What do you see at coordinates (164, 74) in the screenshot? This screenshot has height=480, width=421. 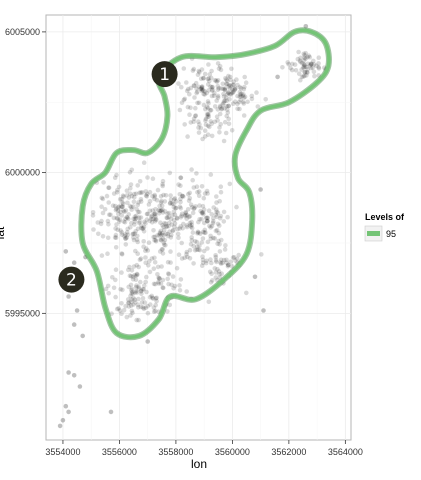 I see `annotation-circle` at bounding box center [164, 74].